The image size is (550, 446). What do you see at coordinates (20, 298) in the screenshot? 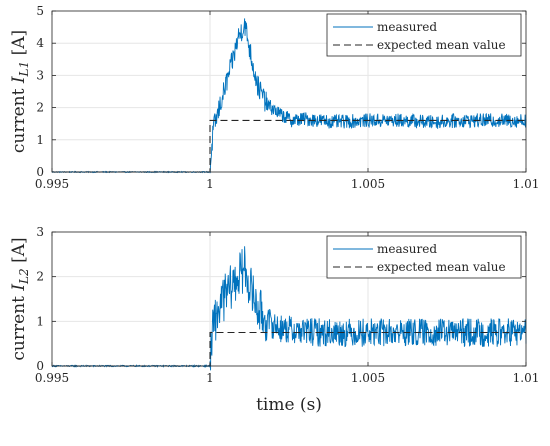
I see `y-axis-label: current IL2 [A]` at bounding box center [20, 298].